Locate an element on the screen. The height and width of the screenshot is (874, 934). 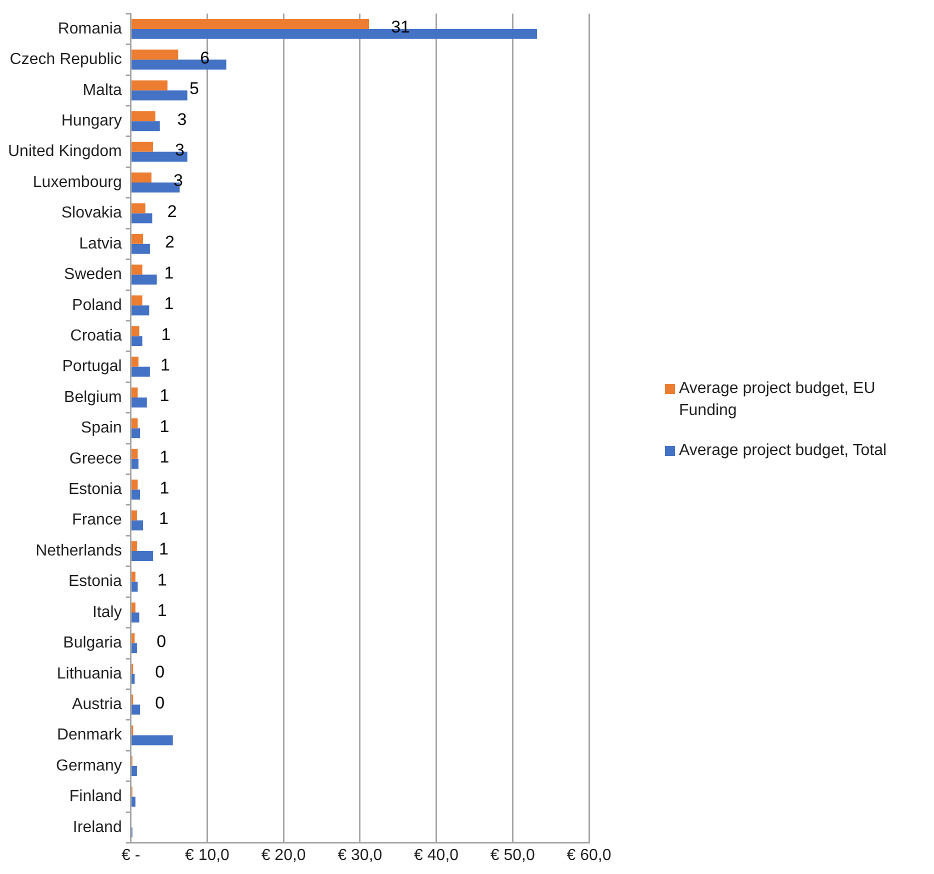
y-tick-label: United Kingdom is located at coordinates (65, 151).